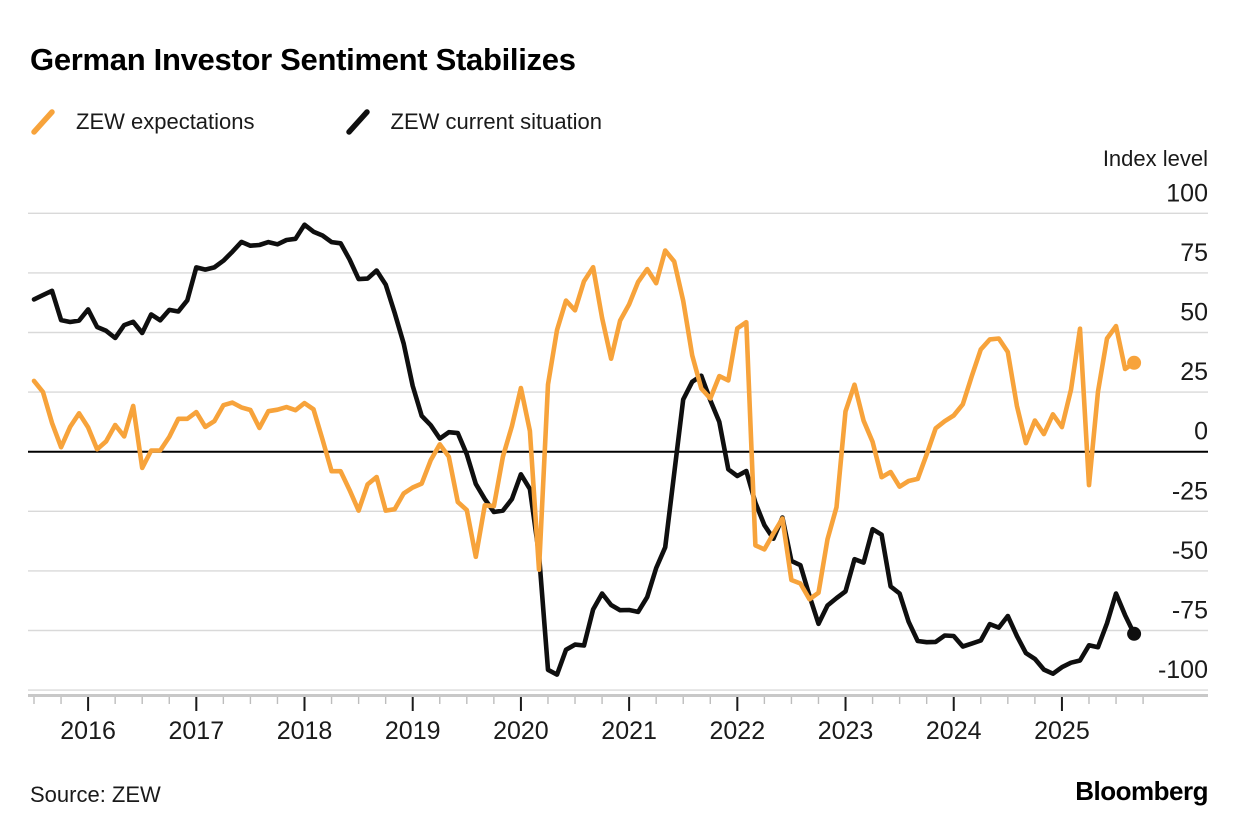 The height and width of the screenshot is (834, 1237). Describe the element at coordinates (1062, 731) in the screenshot. I see `x-tick-label: 2025` at that location.